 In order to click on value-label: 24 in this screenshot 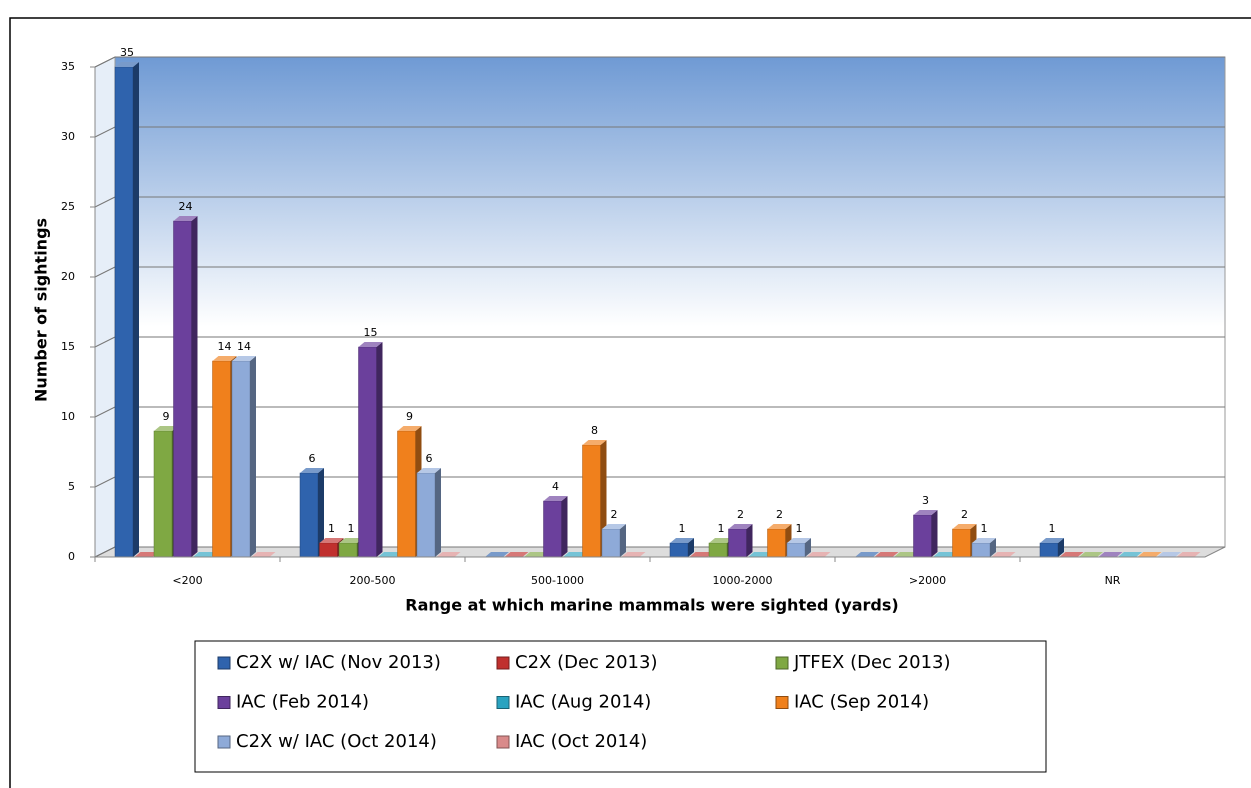, I will do `click(186, 206)`.